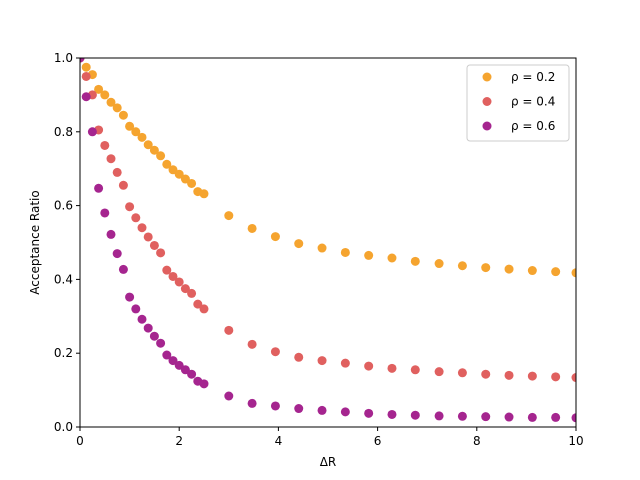 Image resolution: width=640 pixels, height=480 pixels. Describe the element at coordinates (80, 441) in the screenshot. I see `x-tick-label: 0` at that location.